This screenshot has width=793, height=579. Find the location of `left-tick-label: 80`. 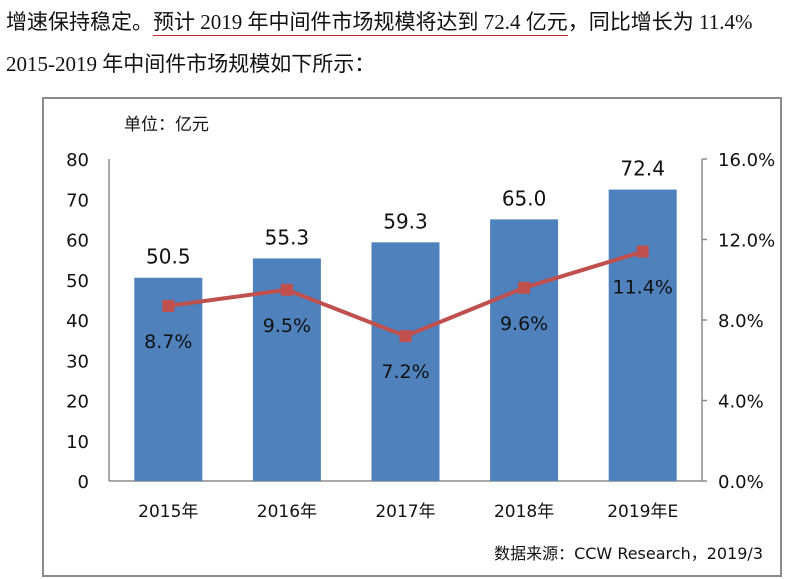

left-tick-label: 80 is located at coordinates (77, 160).